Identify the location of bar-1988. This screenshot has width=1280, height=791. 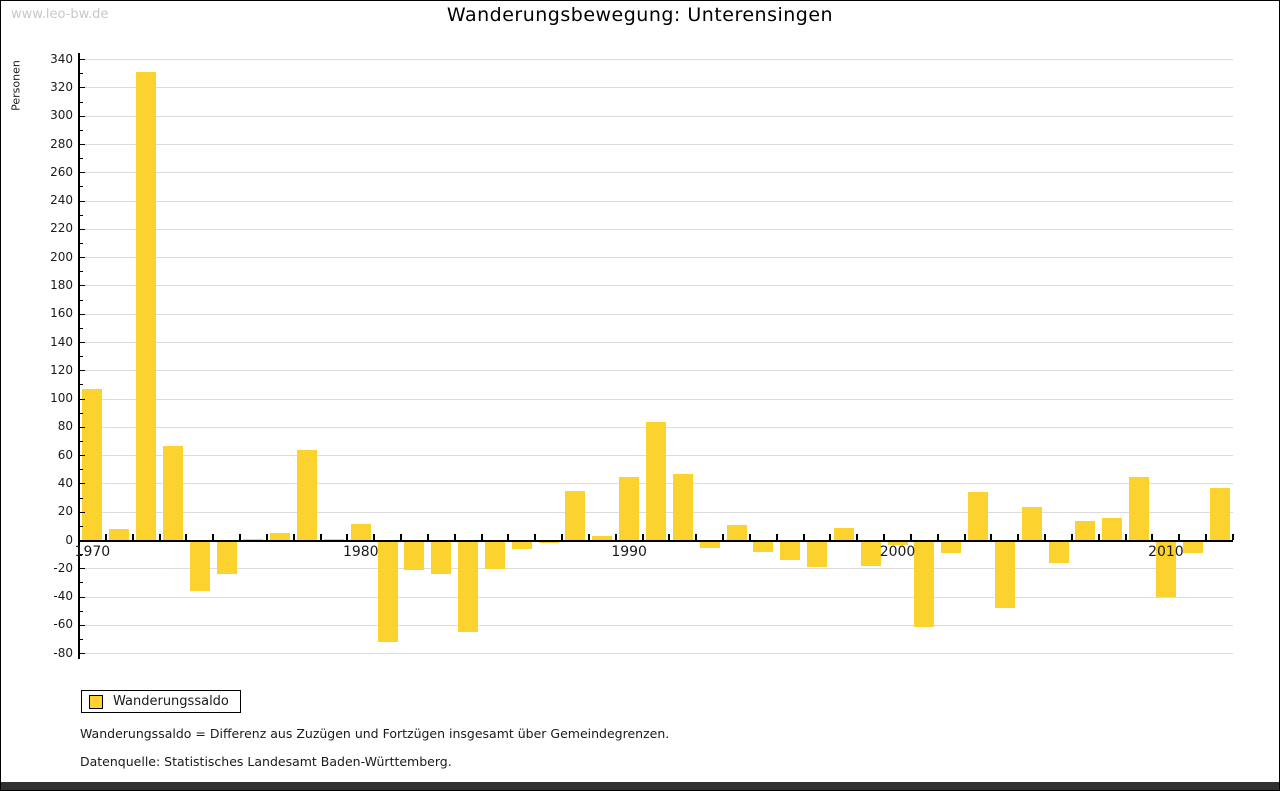
(575, 516).